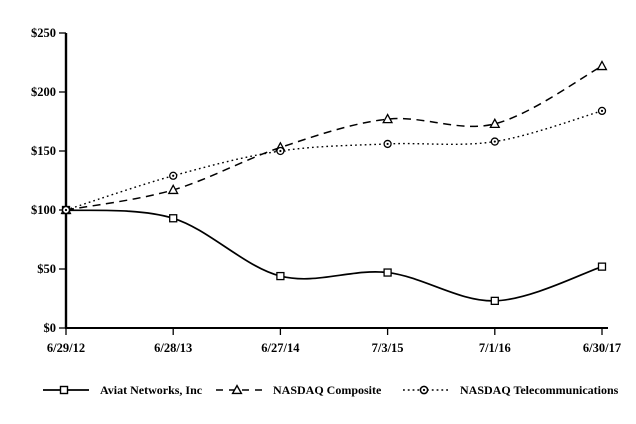  I want to click on dashed-triangle-swatch-icon, so click(239, 389).